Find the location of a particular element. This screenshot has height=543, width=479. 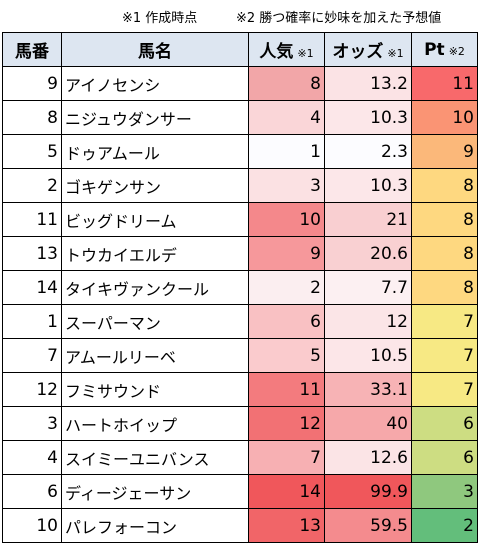

header-row: 馬番 馬名 人気 ※1 オッズ ※1 Pt ※2 is located at coordinates (240, 49).